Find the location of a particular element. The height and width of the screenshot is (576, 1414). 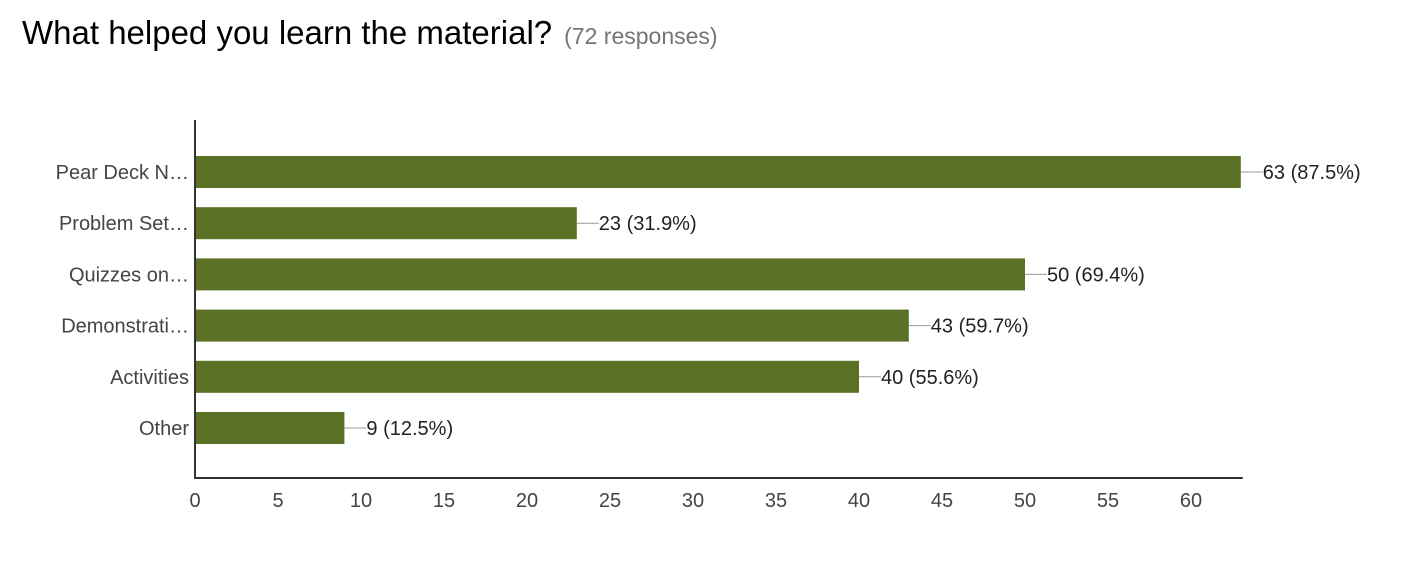

x-tick-label: 35 is located at coordinates (776, 501).